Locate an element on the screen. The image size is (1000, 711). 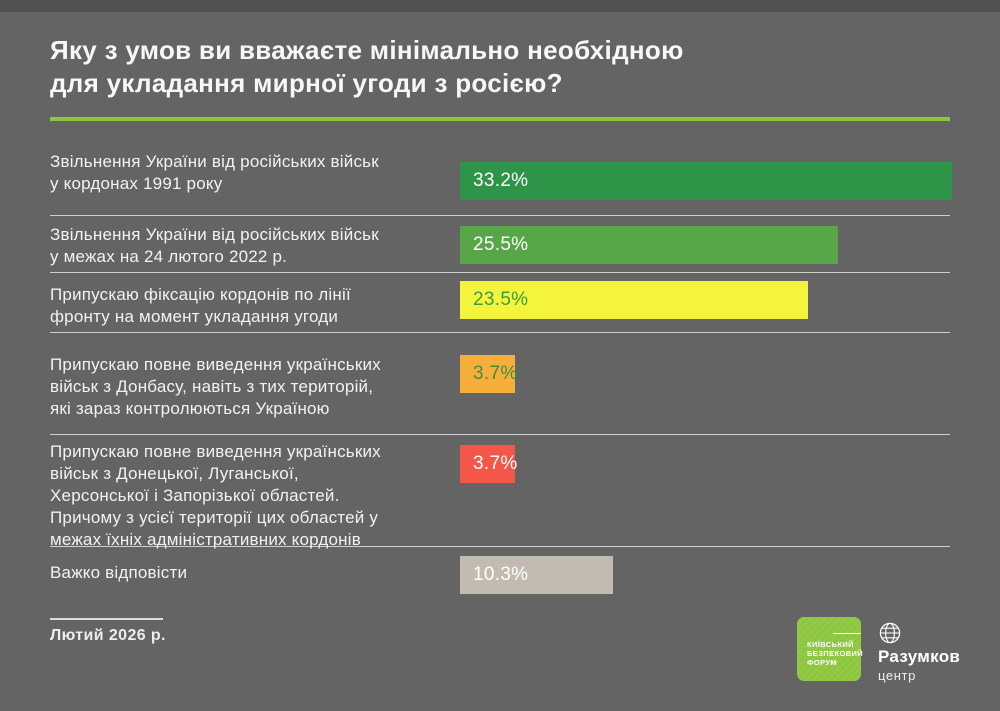
top-strip is located at coordinates (500, 6).